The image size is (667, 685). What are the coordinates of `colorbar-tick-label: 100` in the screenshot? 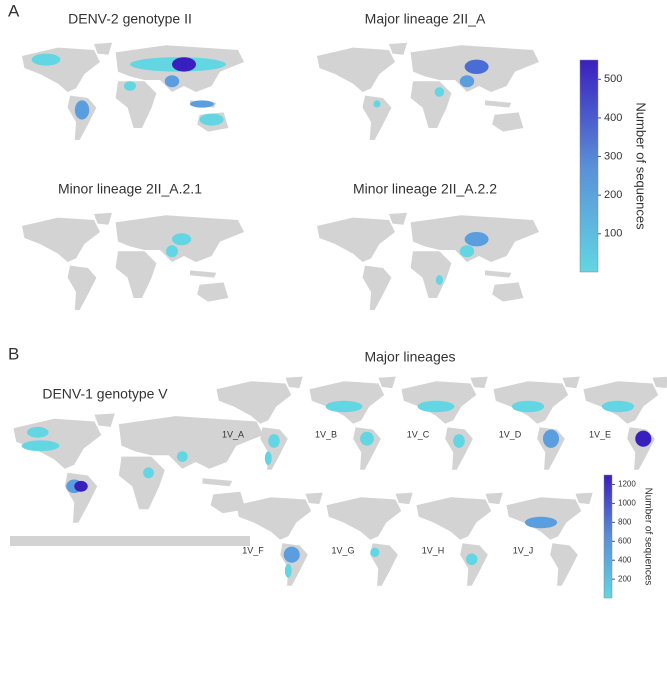 It's located at (613, 234).